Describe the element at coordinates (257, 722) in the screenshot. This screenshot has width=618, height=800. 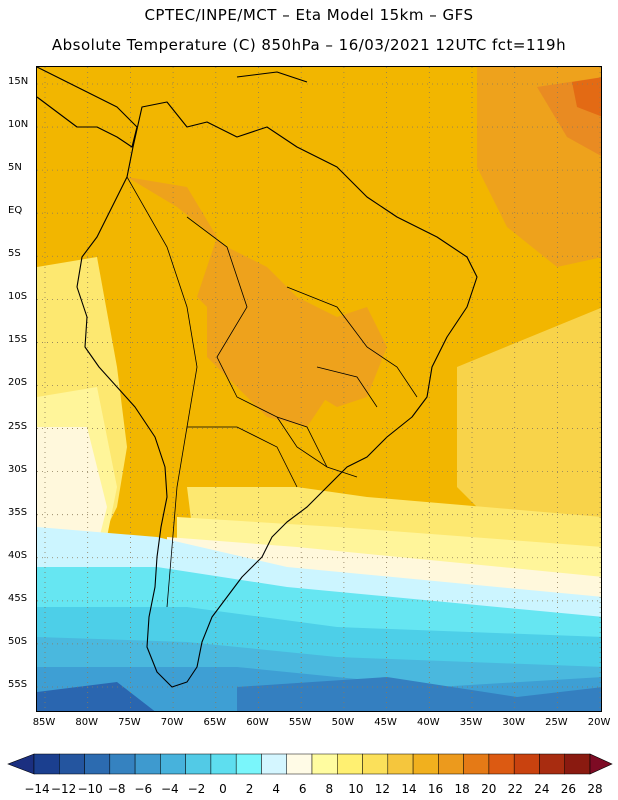
I see `lon-label: 60W` at that location.